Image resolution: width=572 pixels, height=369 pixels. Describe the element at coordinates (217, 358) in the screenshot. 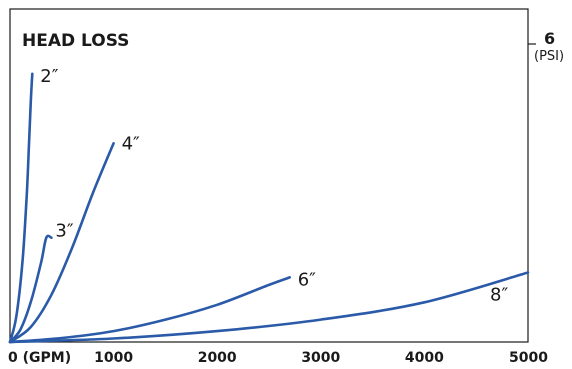

I see `x-tick-label: 2000` at that location.